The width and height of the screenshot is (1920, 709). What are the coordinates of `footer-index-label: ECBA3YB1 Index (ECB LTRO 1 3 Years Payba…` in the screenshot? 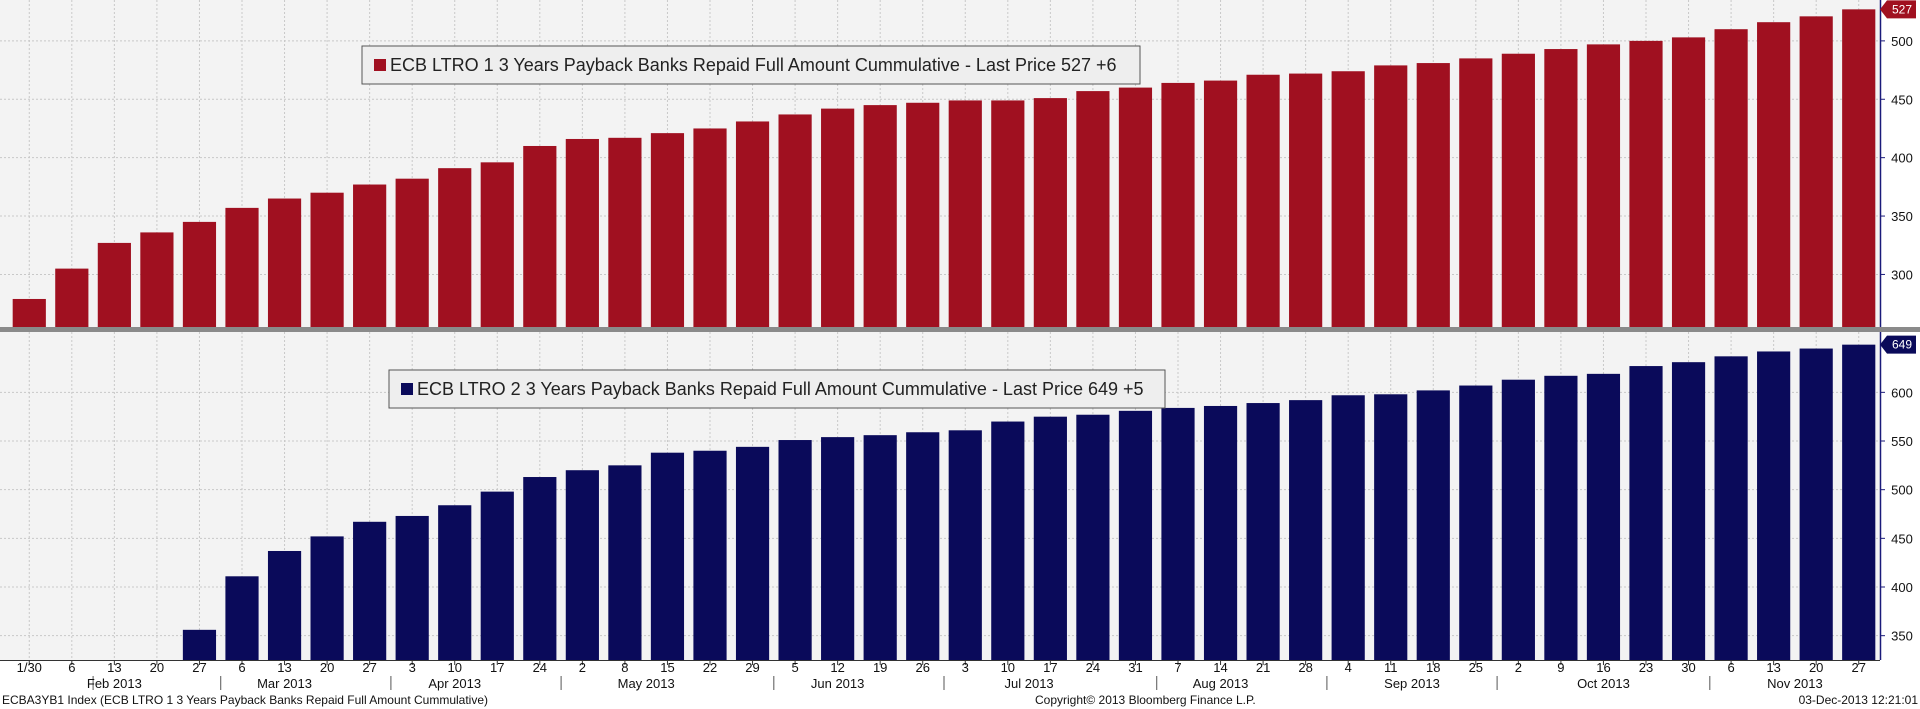 It's located at (245, 700).